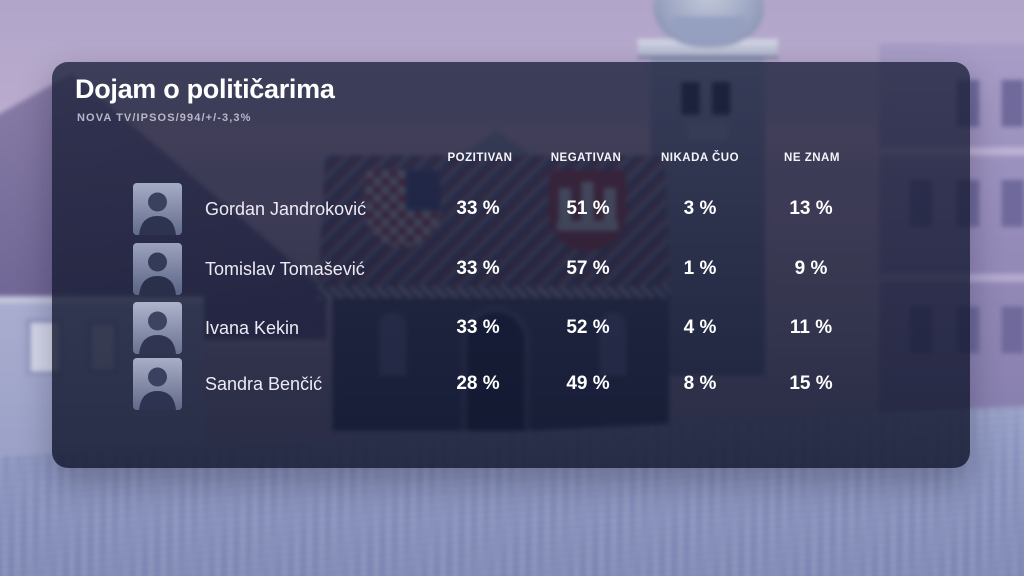  Describe the element at coordinates (511, 328) in the screenshot. I see `table-row: Ivana Kekin 33 % 52 % 4 % 11 %` at that location.